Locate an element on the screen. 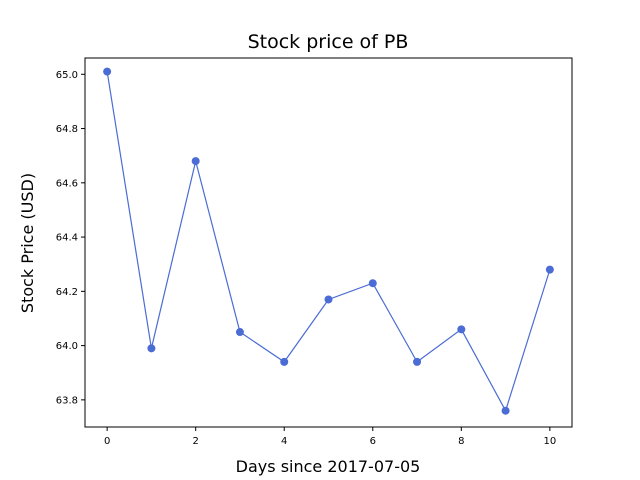 Image resolution: width=640 pixels, height=480 pixels. y-axis-label: Stock Price (USD) is located at coordinates (27, 243).